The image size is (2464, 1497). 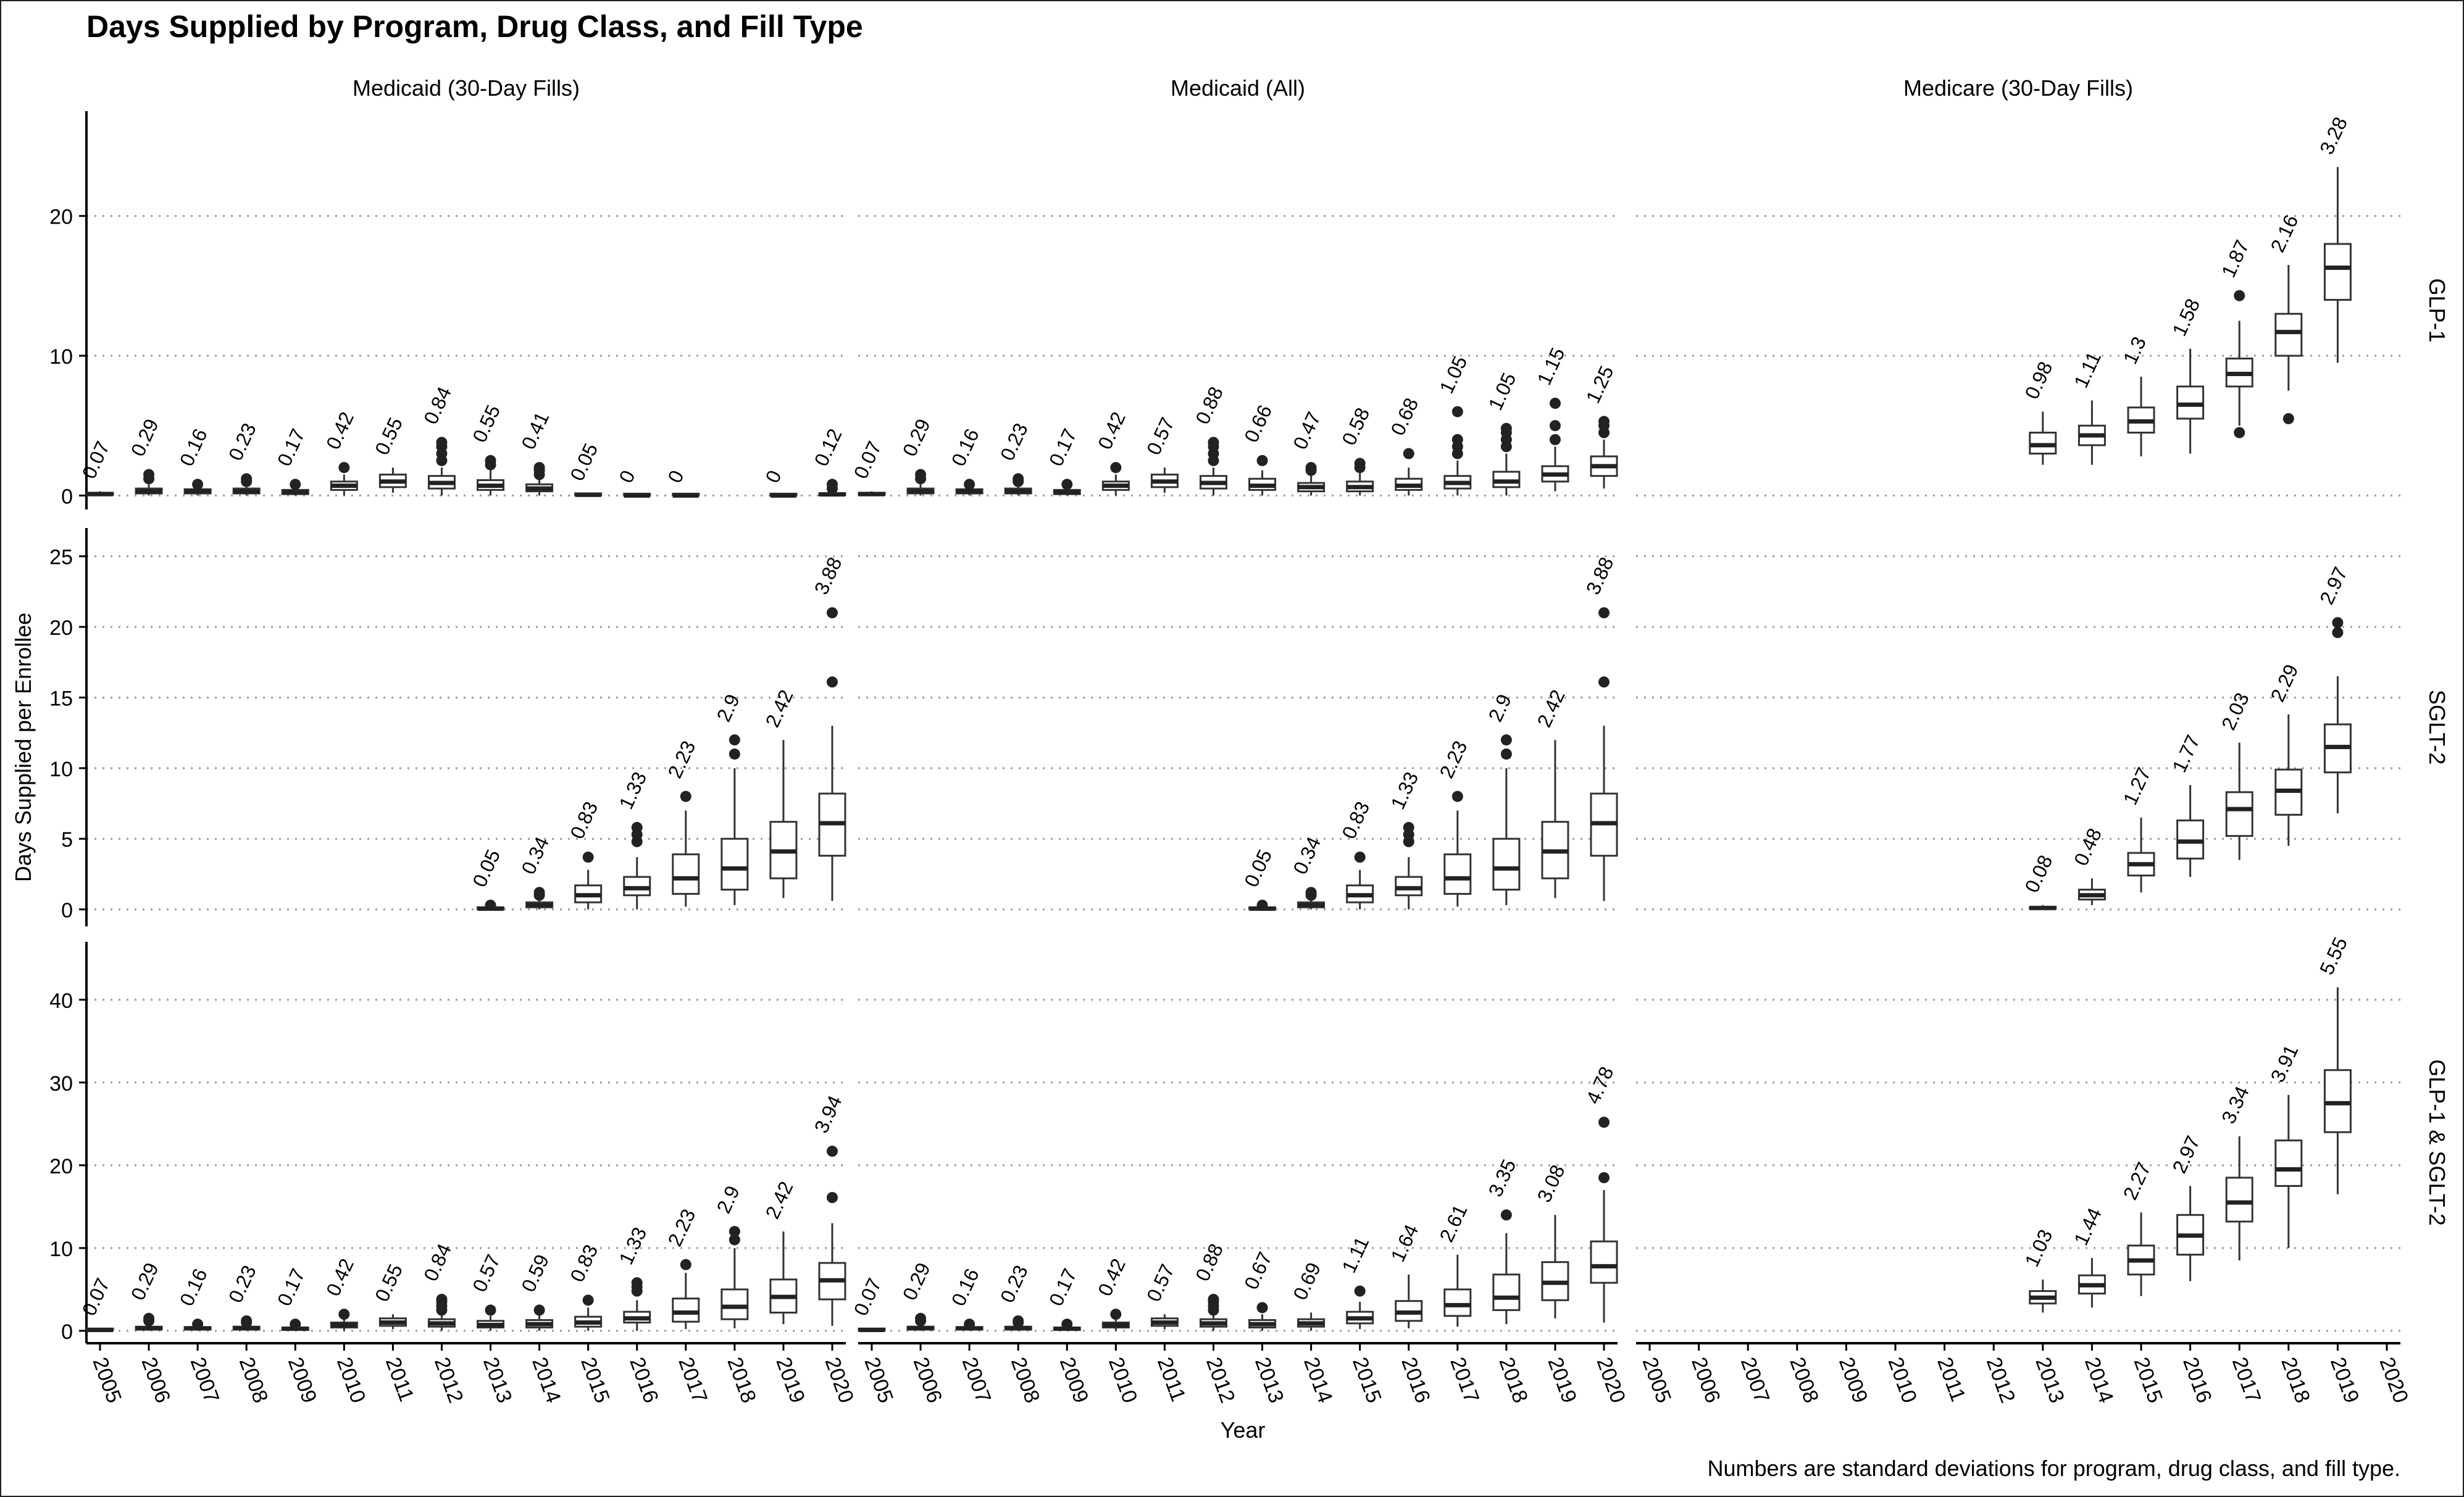 I want to click on x-axis-label: Year, so click(x=1243, y=1430).